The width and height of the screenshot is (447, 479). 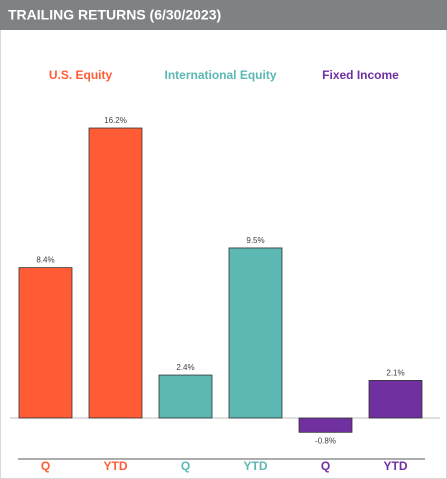 What do you see at coordinates (360, 75) in the screenshot?
I see `group-label: Fixed Income` at bounding box center [360, 75].